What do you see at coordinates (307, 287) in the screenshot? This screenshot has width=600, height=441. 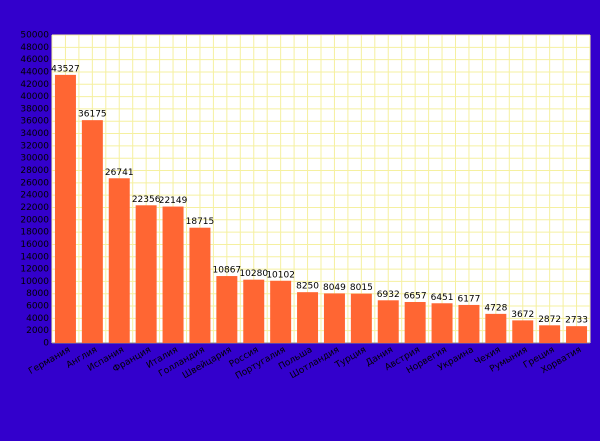 I see `value-label: 8250` at bounding box center [307, 287].